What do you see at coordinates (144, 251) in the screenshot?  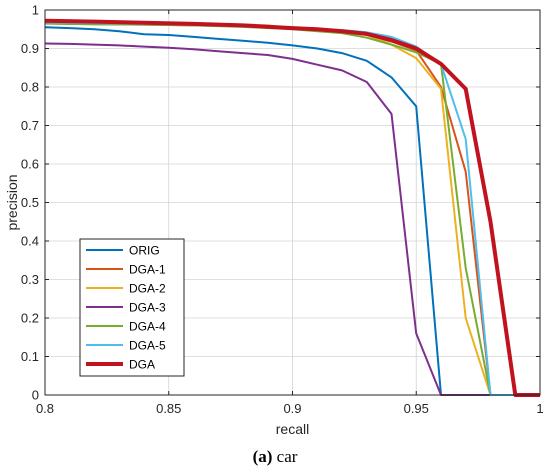 I see `legend-label: ORIG` at bounding box center [144, 251].